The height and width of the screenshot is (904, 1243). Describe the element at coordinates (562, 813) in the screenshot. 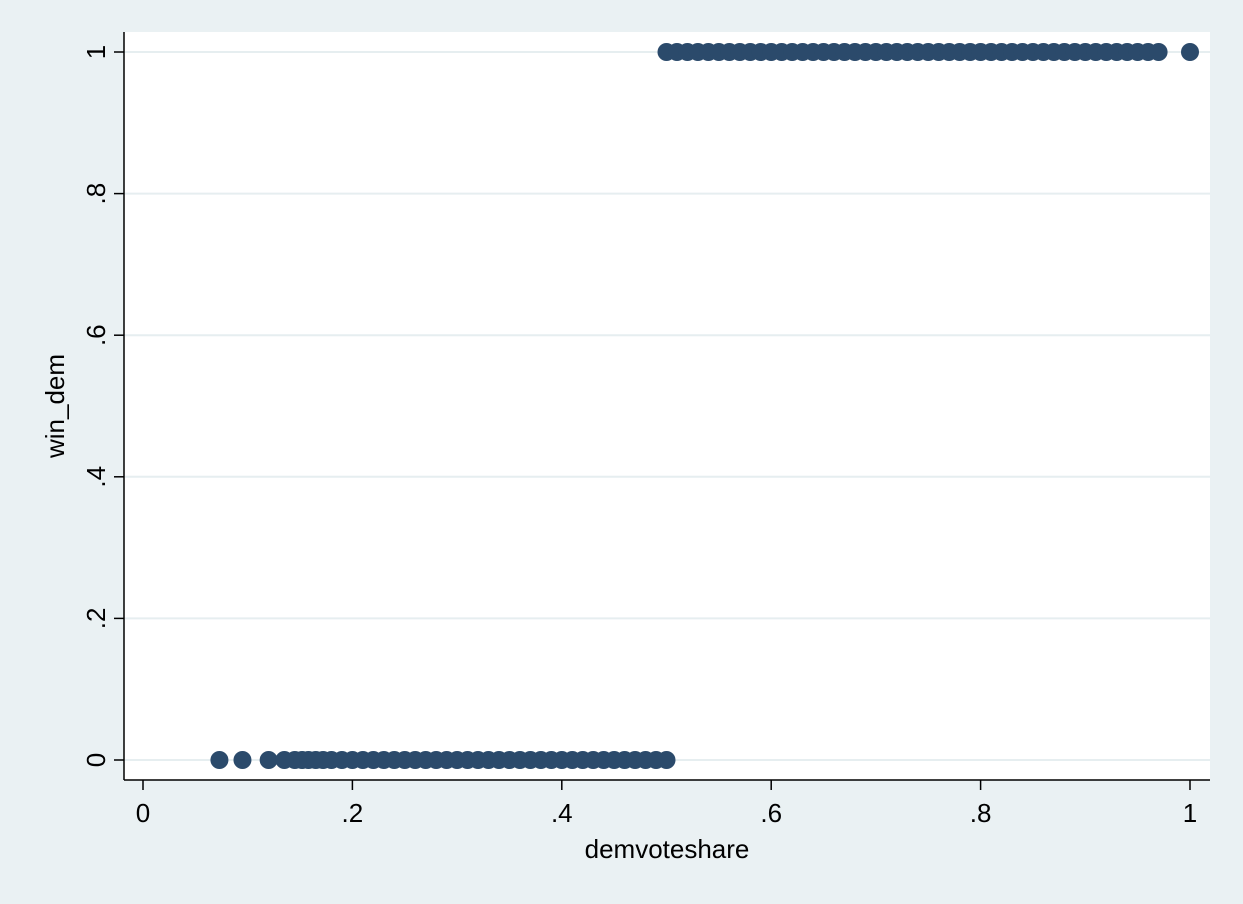

I see `x-tick-label-2: .4` at that location.